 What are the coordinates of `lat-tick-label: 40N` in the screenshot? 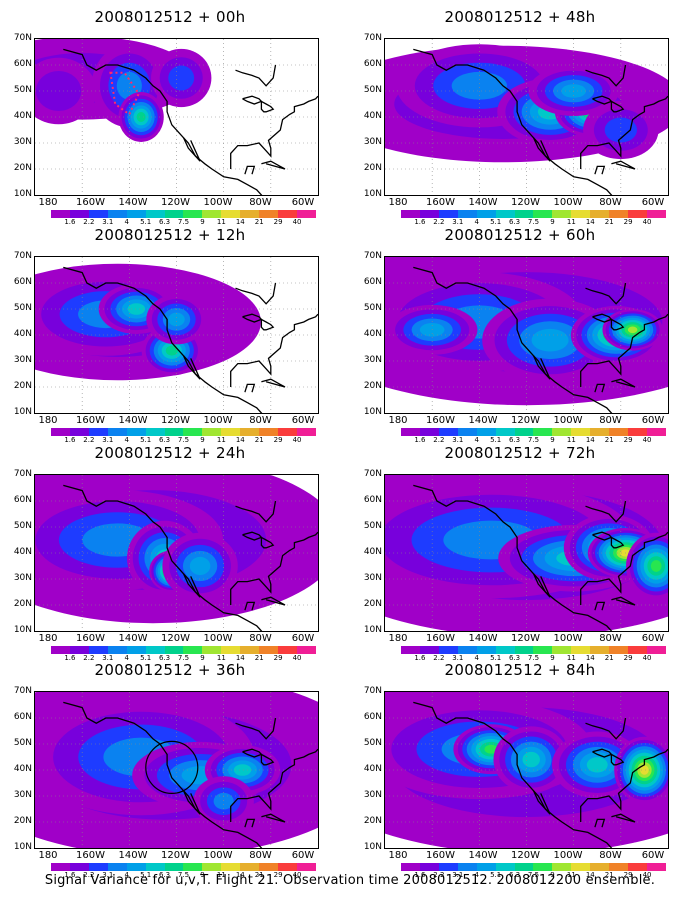 It's located at (22, 334).